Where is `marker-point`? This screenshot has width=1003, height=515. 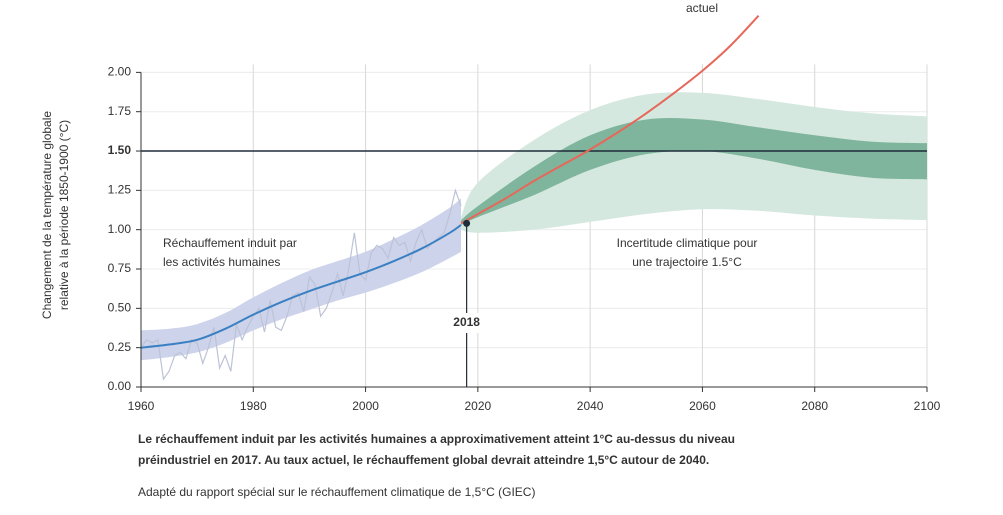 marker-point is located at coordinates (467, 223).